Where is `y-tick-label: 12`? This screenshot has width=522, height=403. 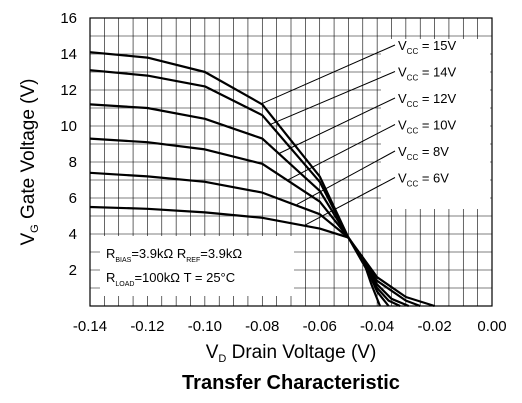
y-tick-label: 12 is located at coordinates (68, 90).